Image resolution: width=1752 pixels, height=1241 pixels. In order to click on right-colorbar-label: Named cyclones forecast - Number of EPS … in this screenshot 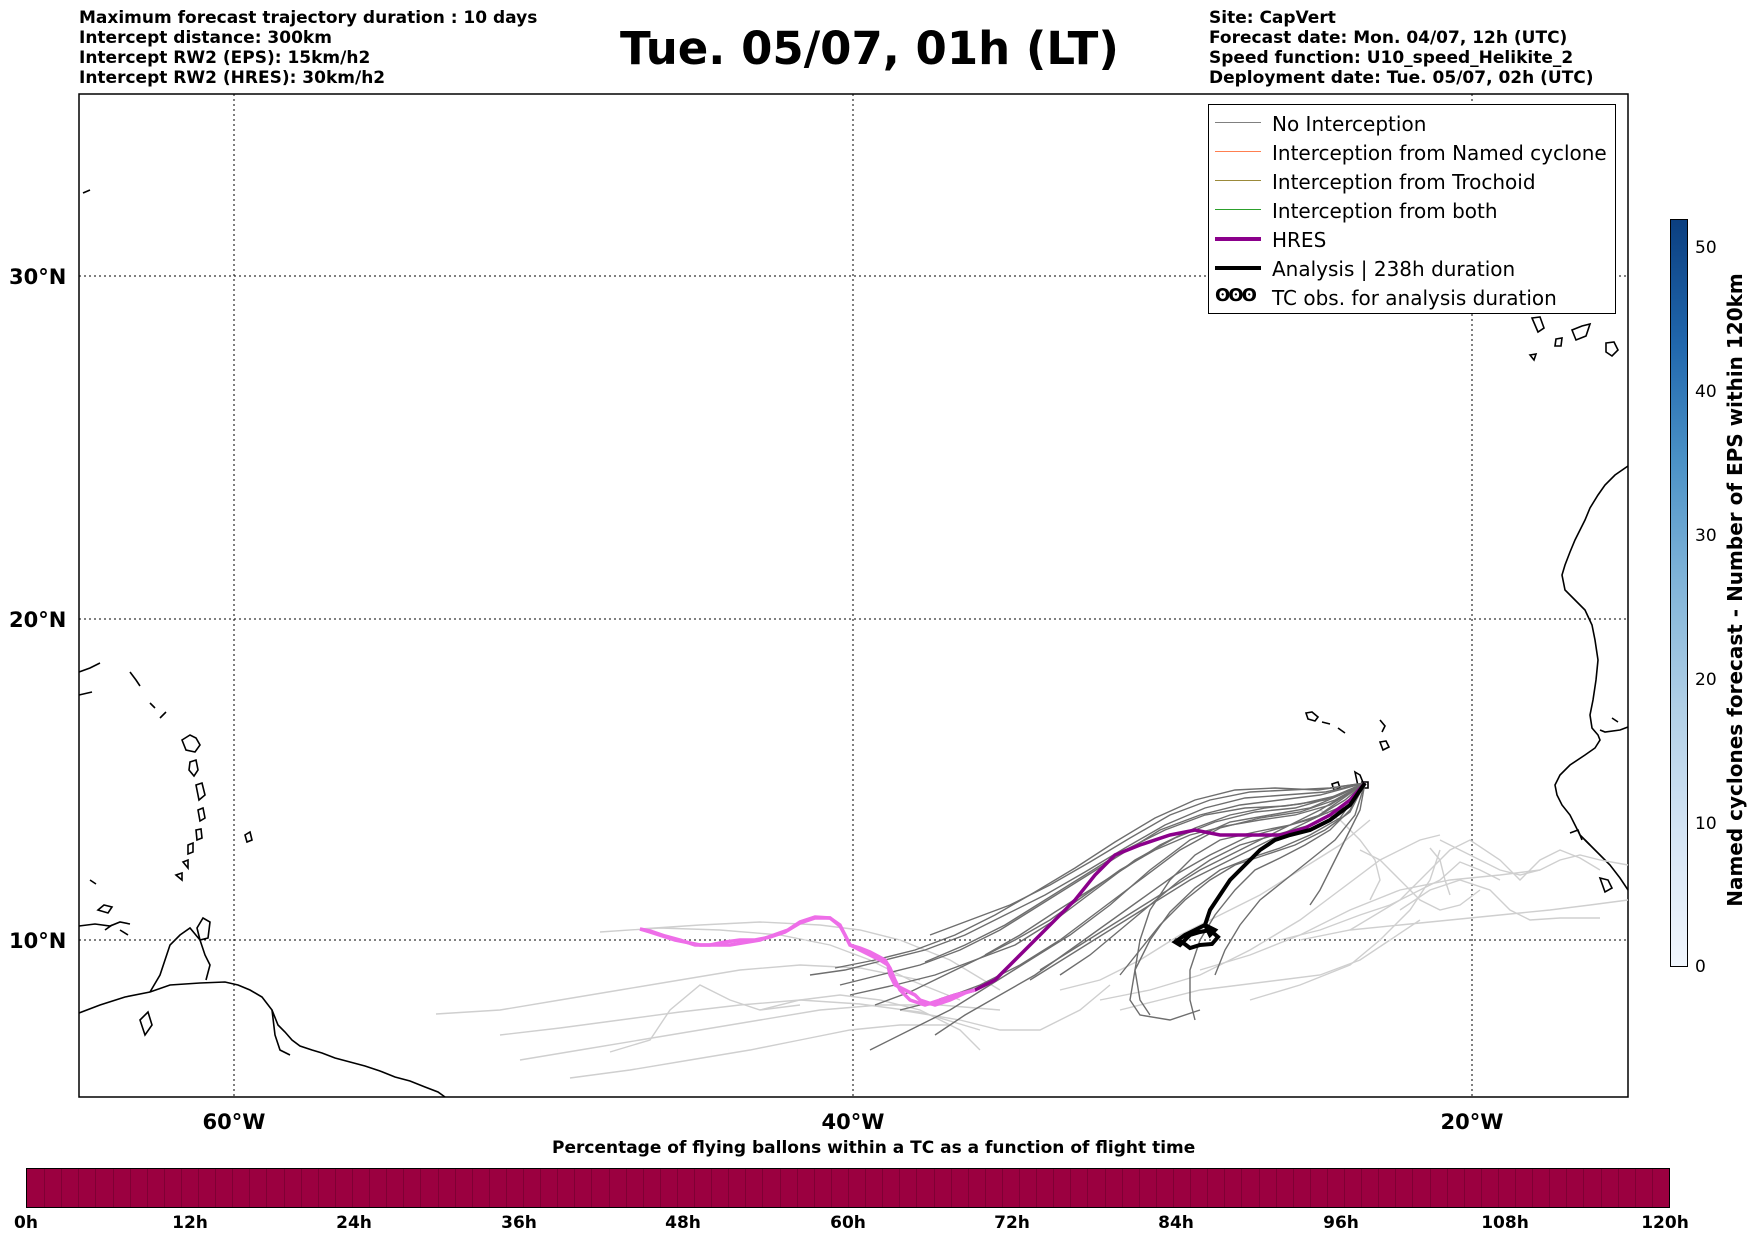, I will do `click(1735, 590)`.